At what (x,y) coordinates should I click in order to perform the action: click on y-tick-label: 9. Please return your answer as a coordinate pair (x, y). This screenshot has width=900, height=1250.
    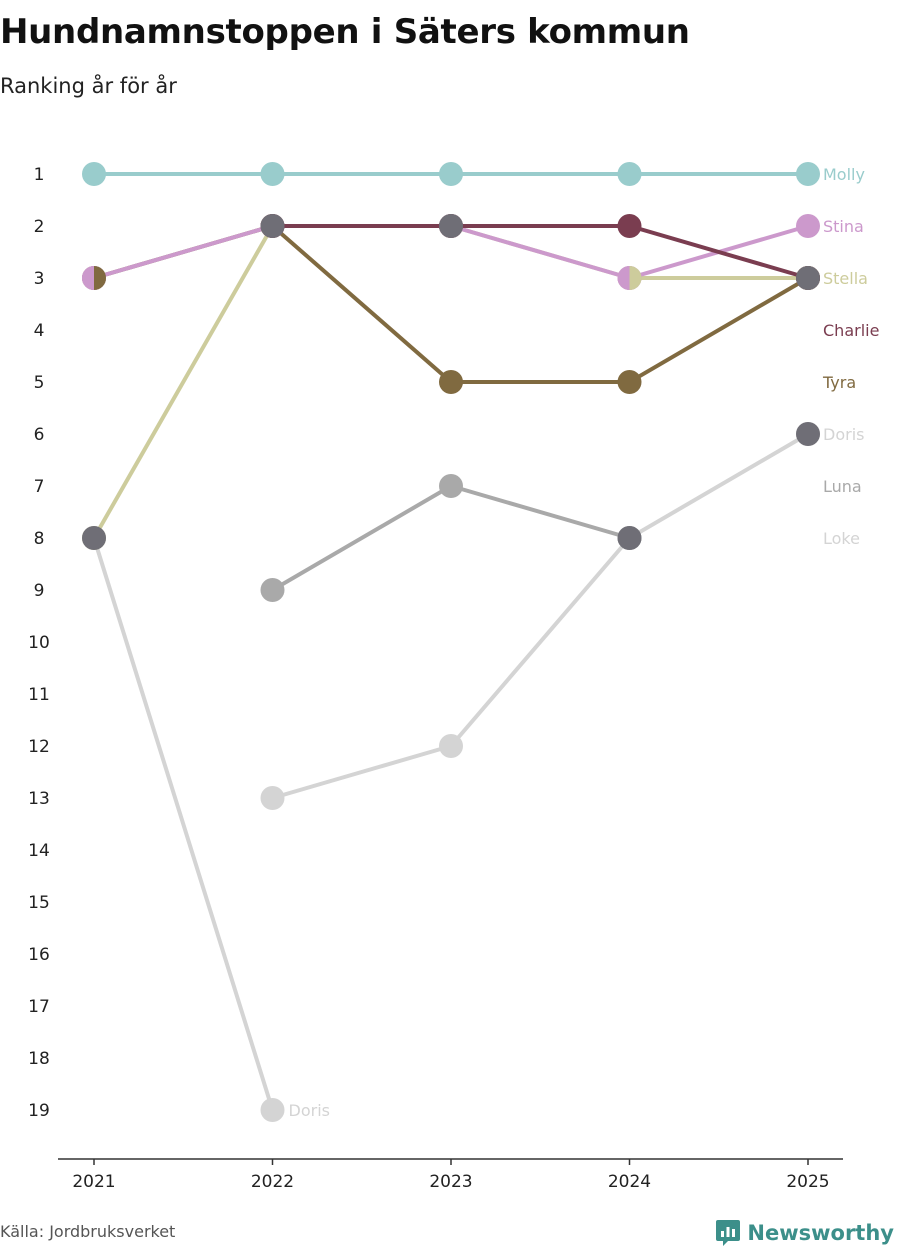
    Looking at the image, I should click on (39, 591).